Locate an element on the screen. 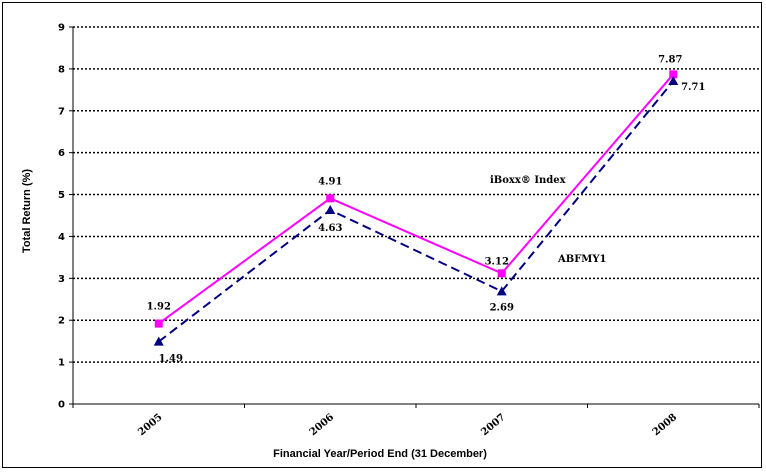 The height and width of the screenshot is (473, 766). y-tick-label: 5 is located at coordinates (61, 195).